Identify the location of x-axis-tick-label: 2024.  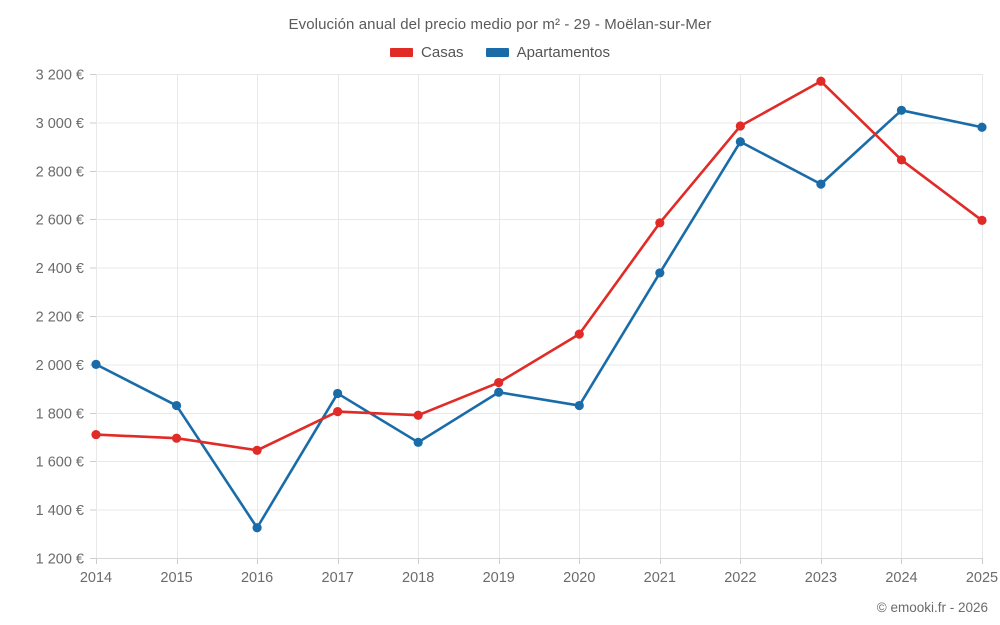
(901, 578).